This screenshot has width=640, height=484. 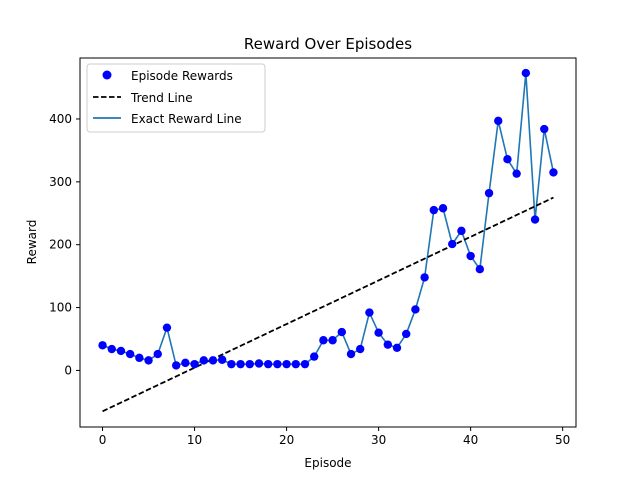 What do you see at coordinates (186, 119) in the screenshot?
I see `legend-label-exact-reward-line: Exact Reward Line` at bounding box center [186, 119].